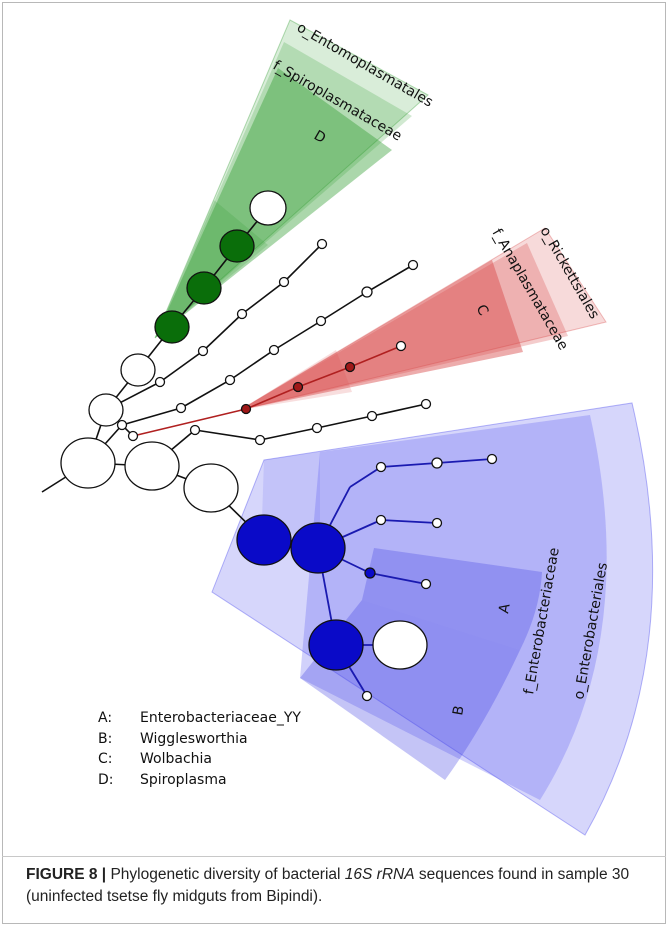 The image size is (670, 930). What do you see at coordinates (106, 779) in the screenshot?
I see `legend-key: D:` at bounding box center [106, 779].